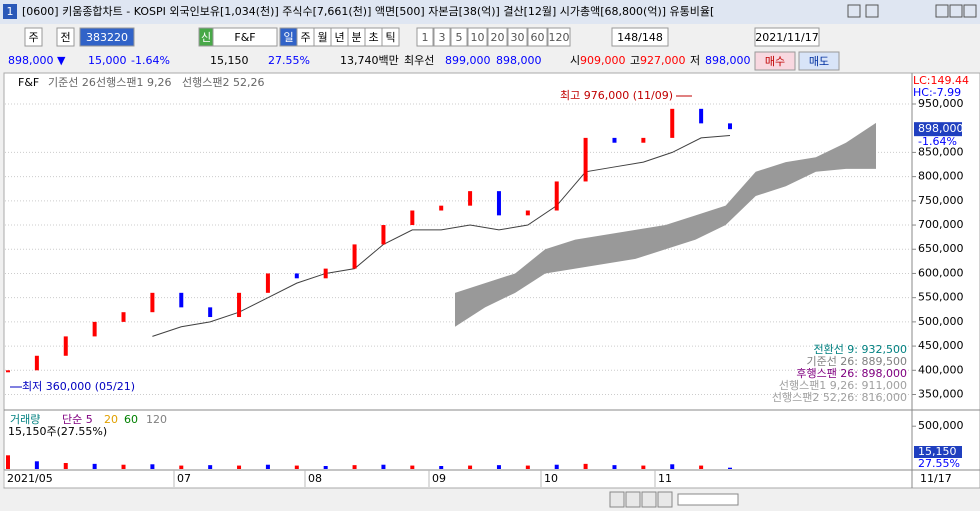 This screenshot has width=980, height=511. I want to click on buy-button, so click(775, 61).